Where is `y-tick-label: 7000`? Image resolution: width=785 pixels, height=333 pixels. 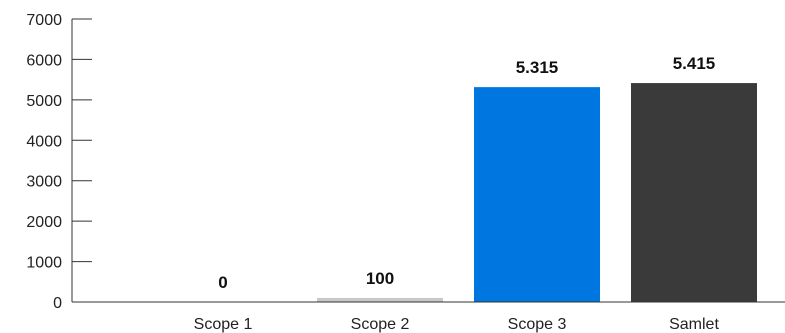
y-tick-label: 7000 is located at coordinates (44, 20).